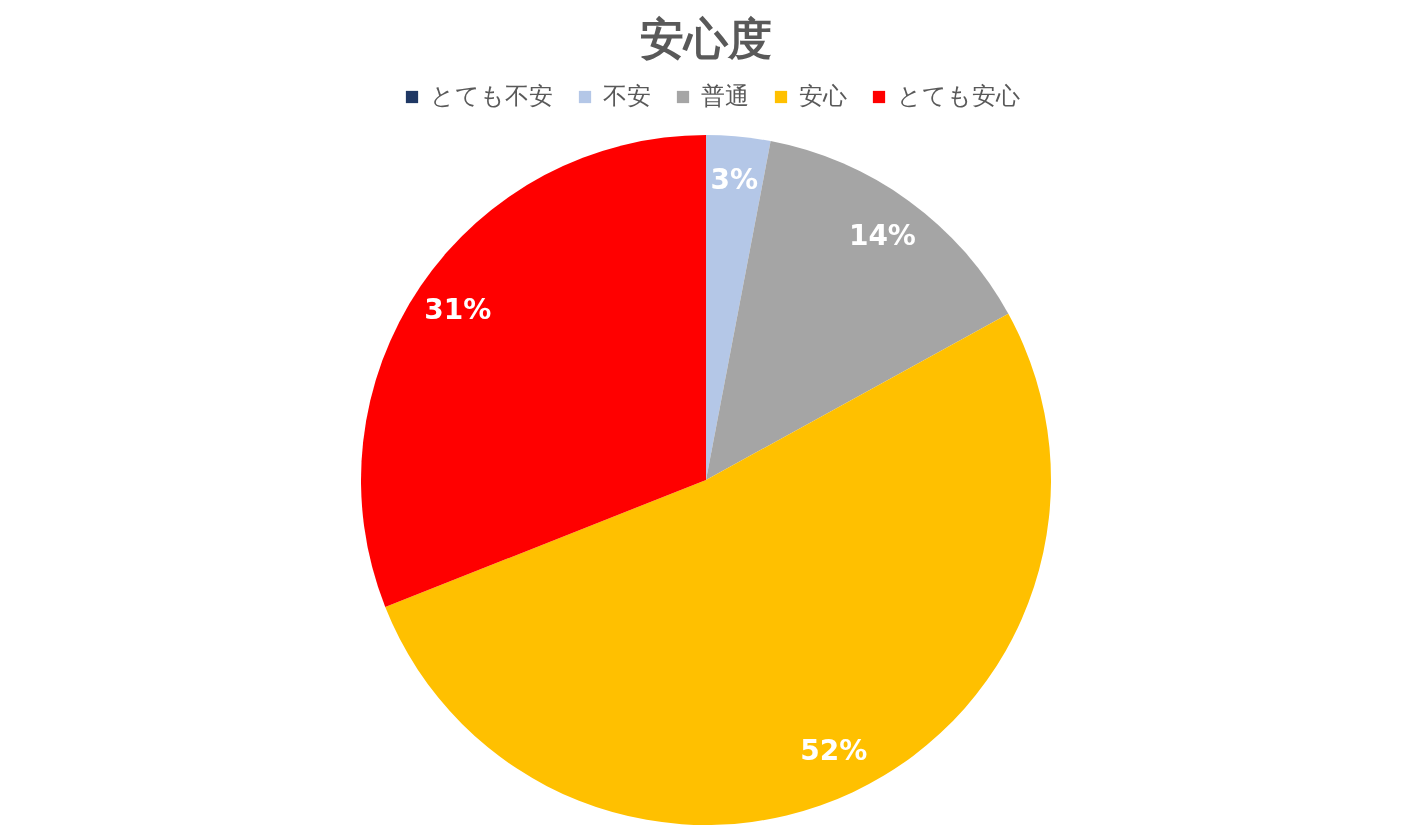  I want to click on legend-label: 安心, so click(823, 96).